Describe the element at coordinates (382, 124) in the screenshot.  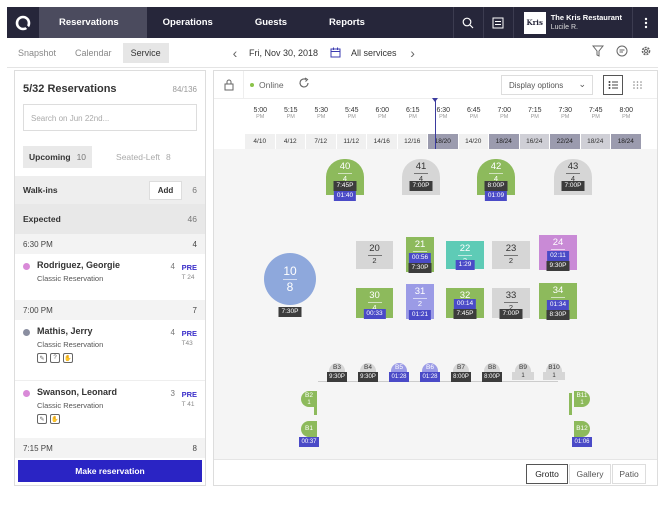
I see `timeline-slot: 6:00 PM 14/16` at that location.